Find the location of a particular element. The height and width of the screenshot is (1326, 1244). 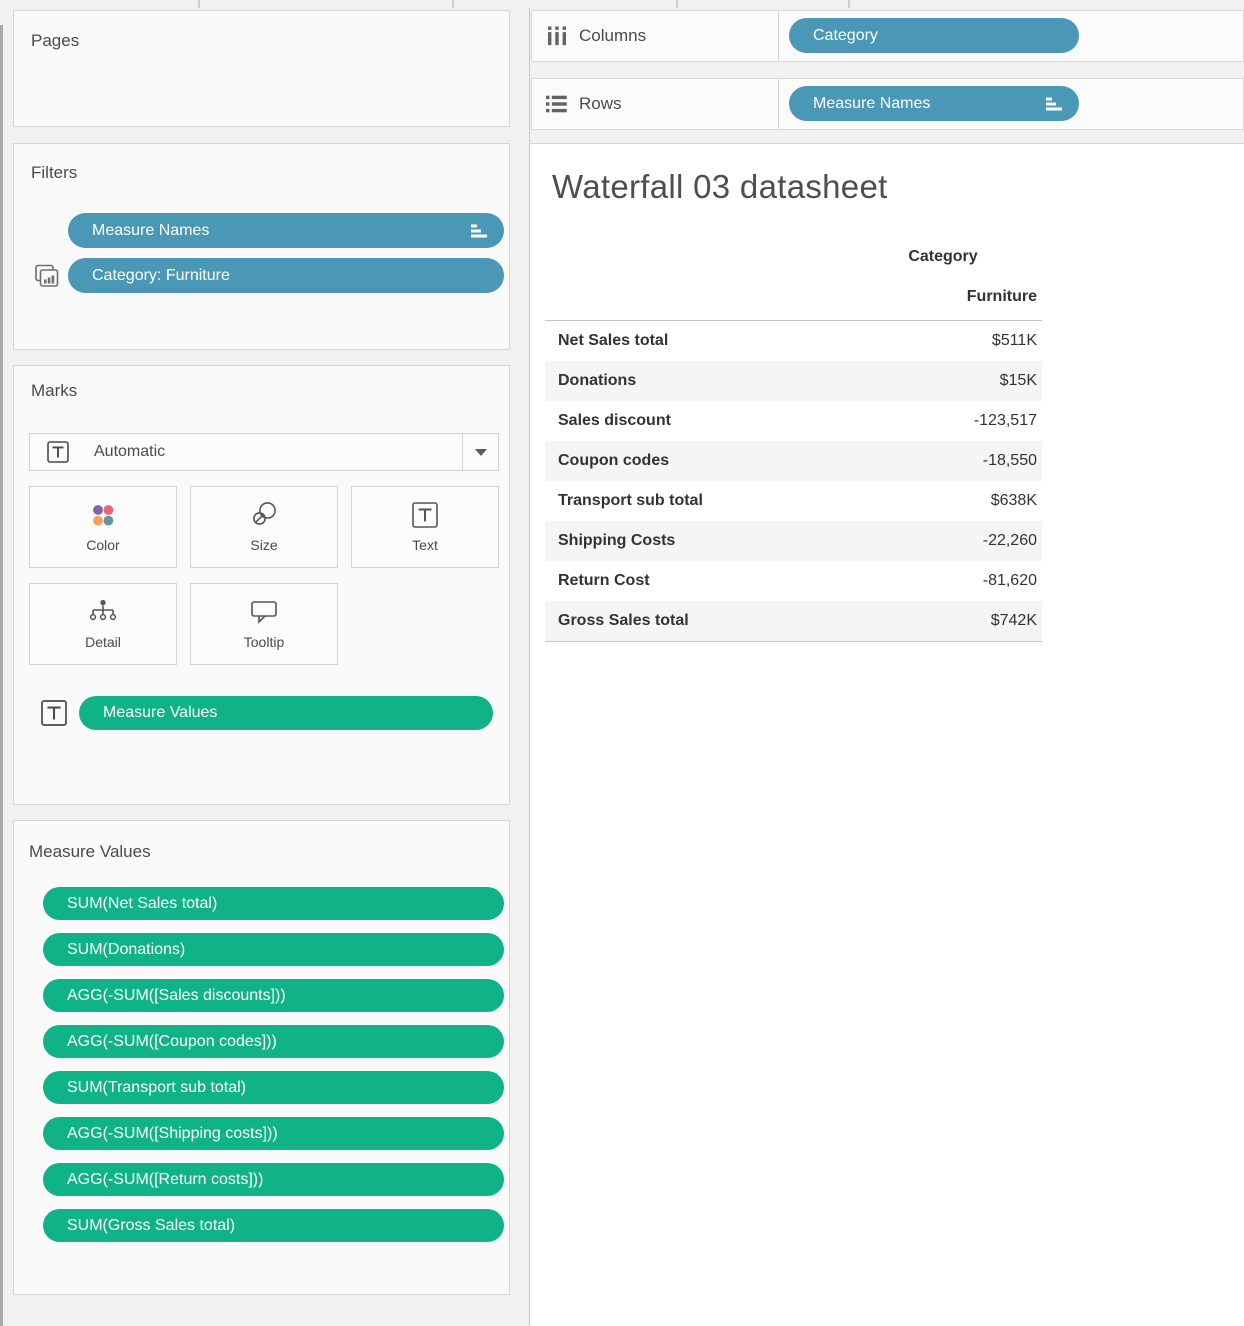

cell-value: $742K is located at coordinates (1013, 620).